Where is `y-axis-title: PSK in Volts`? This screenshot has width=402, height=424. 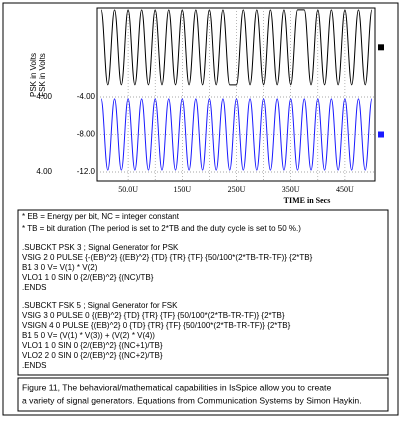
y-axis-title: PSK in Volts is located at coordinates (33, 75).